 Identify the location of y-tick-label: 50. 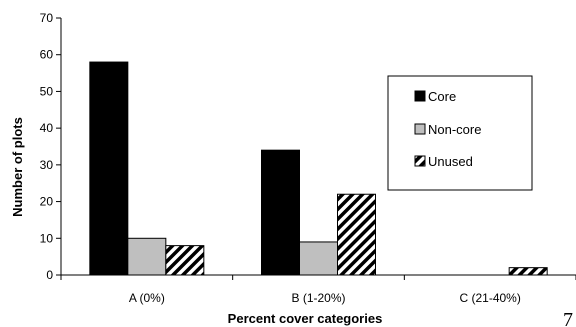
(47, 91).